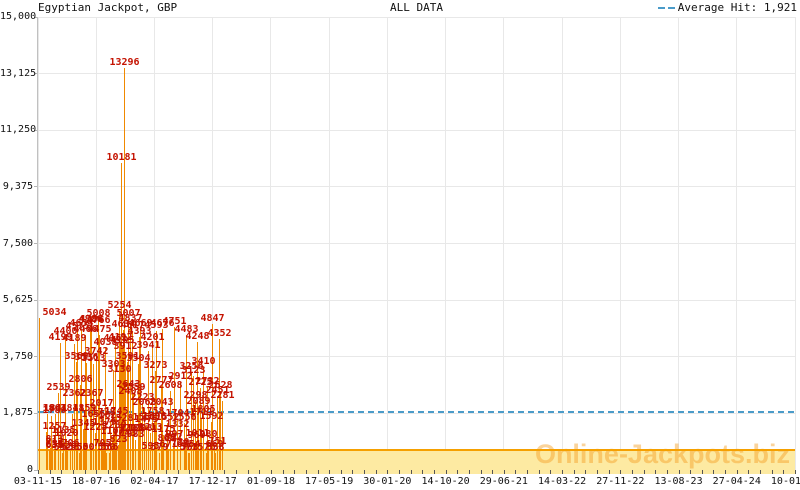  What do you see at coordinates (29, 469) in the screenshot?
I see `y-axis-label: 0` at bounding box center [29, 469].